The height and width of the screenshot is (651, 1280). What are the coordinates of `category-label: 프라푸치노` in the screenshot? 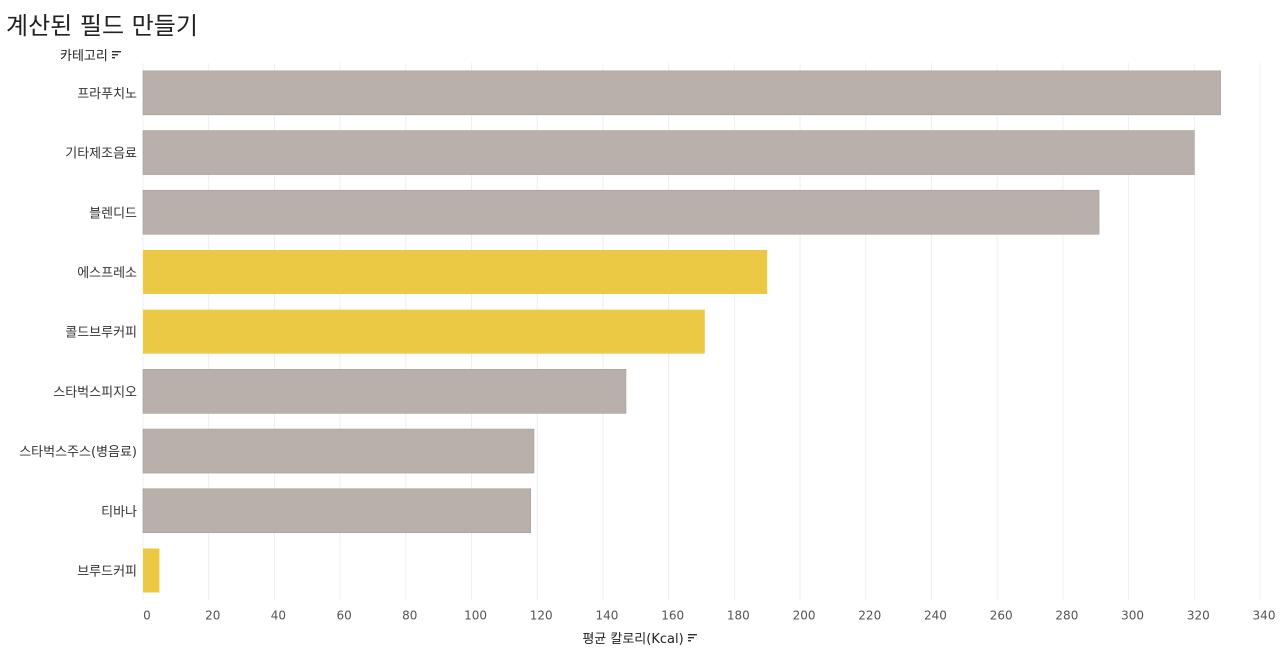 It's located at (107, 94).